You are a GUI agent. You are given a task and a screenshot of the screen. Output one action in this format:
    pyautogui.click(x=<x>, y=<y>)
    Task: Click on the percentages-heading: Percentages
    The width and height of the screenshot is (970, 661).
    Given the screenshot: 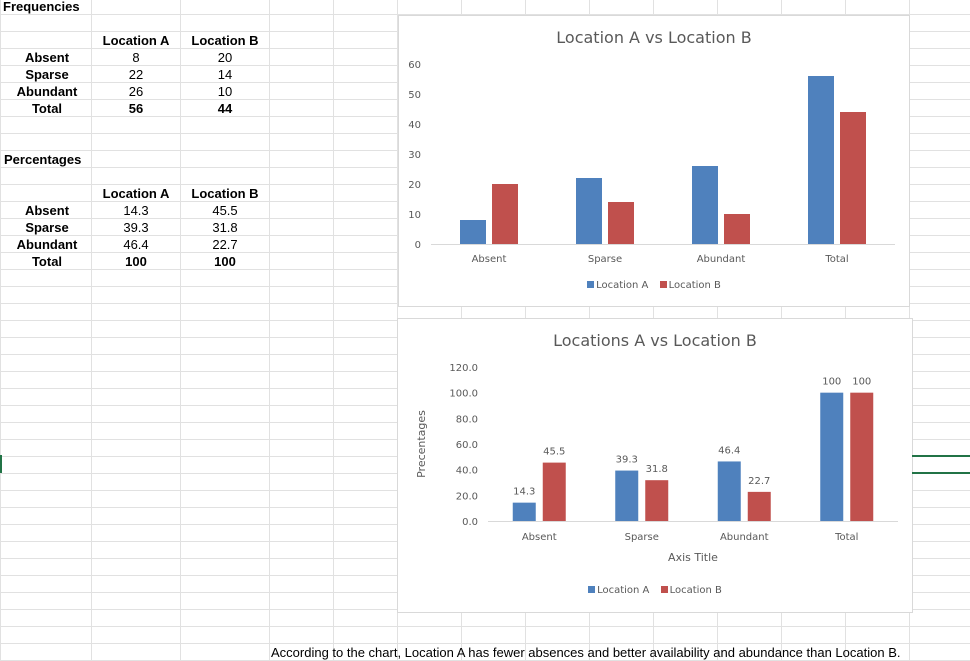 What is the action you would take?
    pyautogui.click(x=43, y=159)
    